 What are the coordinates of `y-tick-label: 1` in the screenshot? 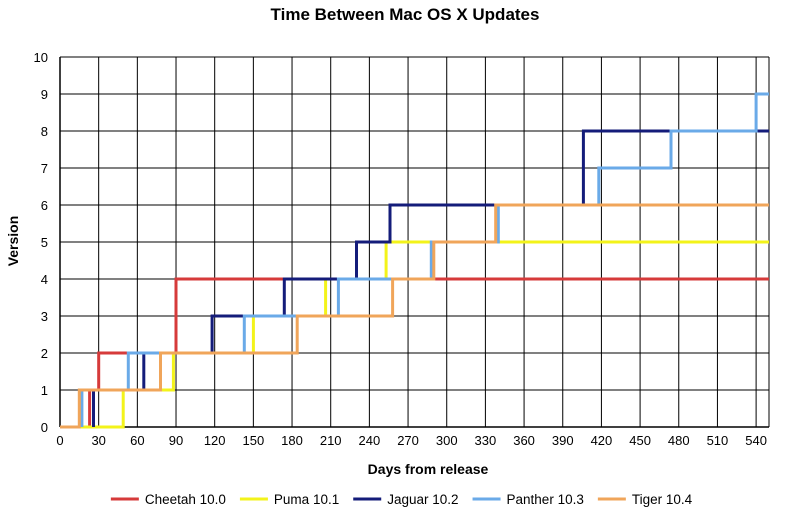 It's located at (44, 390).